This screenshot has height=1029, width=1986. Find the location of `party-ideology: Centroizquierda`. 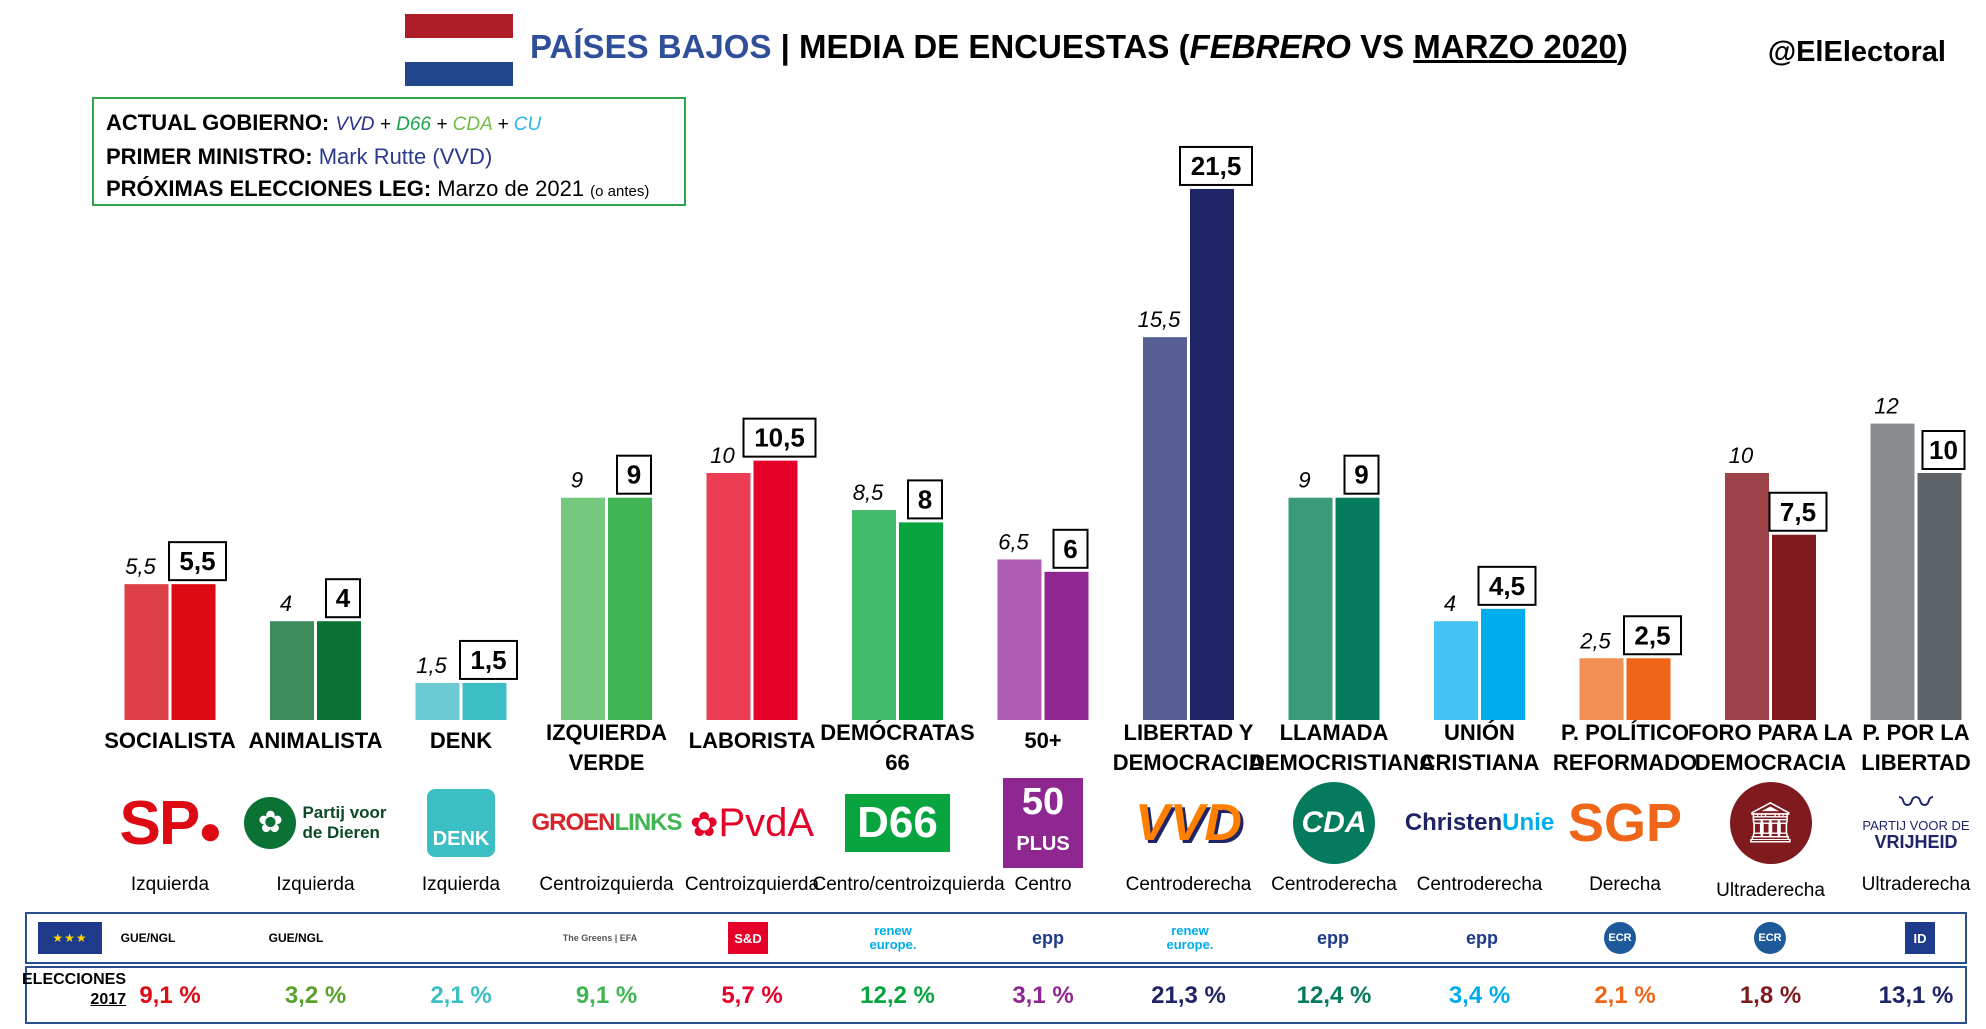

party-ideology: Centroizquierda is located at coordinates (606, 884).